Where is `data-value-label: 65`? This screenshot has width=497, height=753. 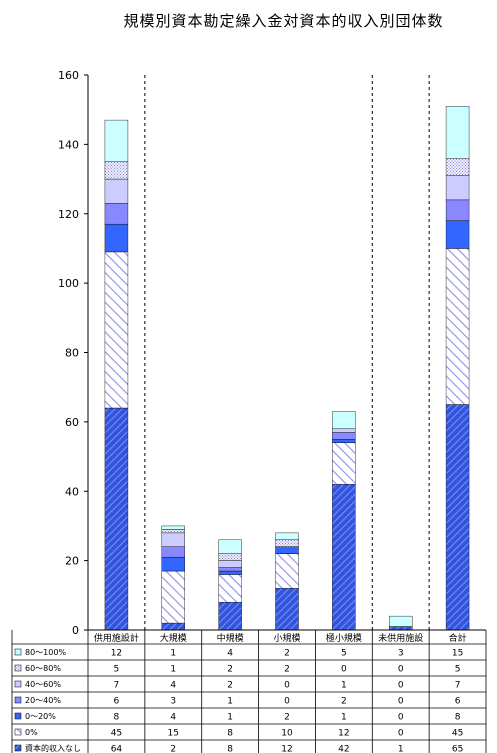 data-value-label: 65 is located at coordinates (457, 749).